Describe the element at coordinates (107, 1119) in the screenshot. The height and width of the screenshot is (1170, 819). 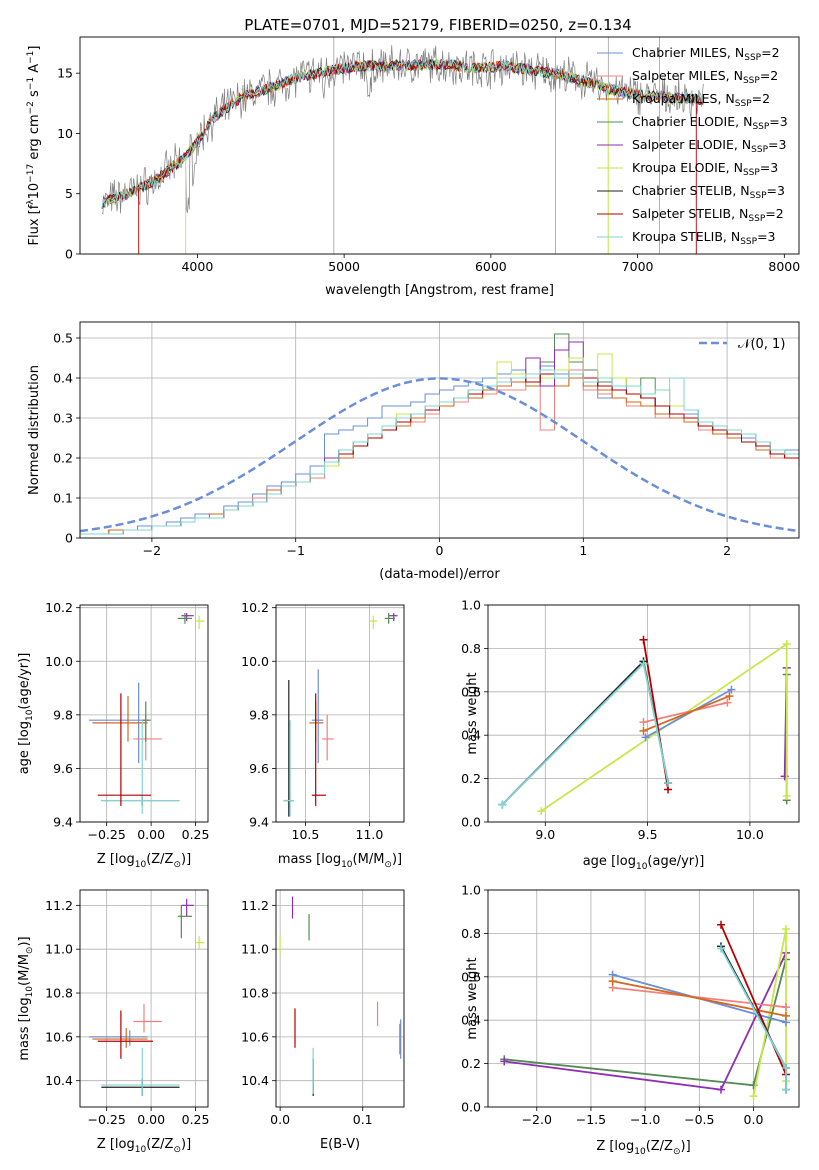
I see `mass_vs_Z-xtick-label: −0.25` at that location.